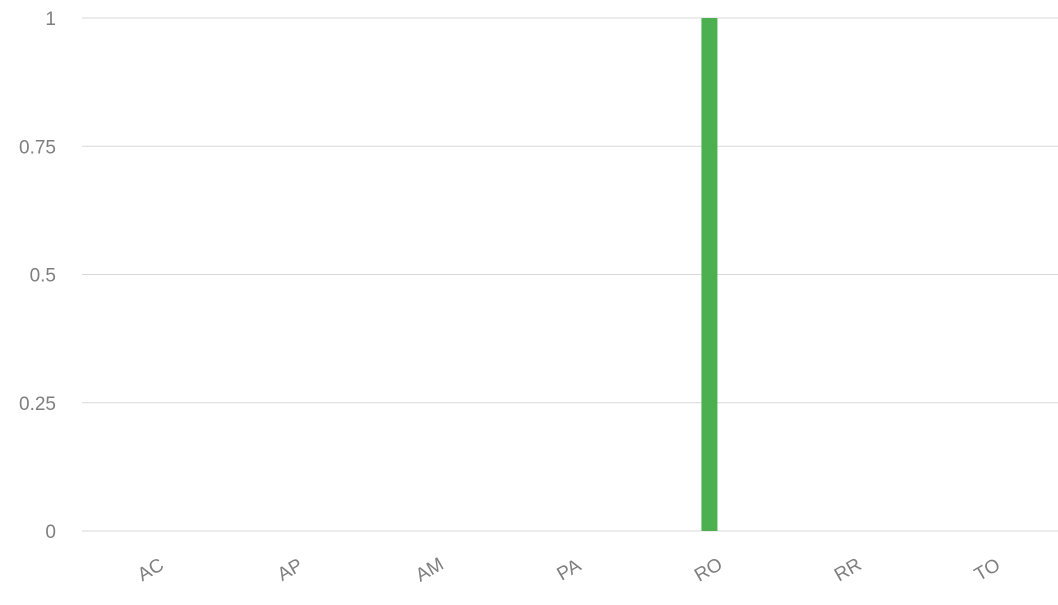  Describe the element at coordinates (37, 147) in the screenshot. I see `y-tick-label: 0.75` at that location.